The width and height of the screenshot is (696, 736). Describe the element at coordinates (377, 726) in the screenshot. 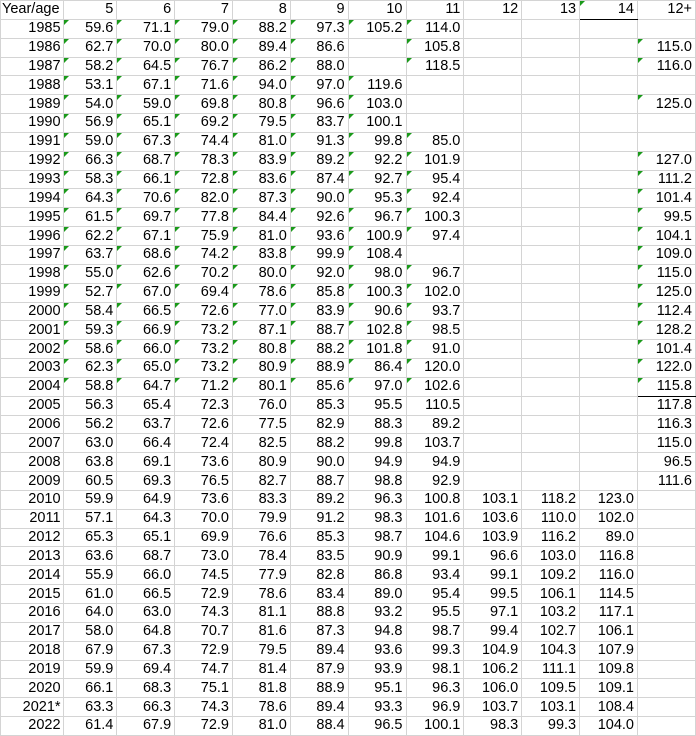

I see `value-cell: 96.5` at that location.